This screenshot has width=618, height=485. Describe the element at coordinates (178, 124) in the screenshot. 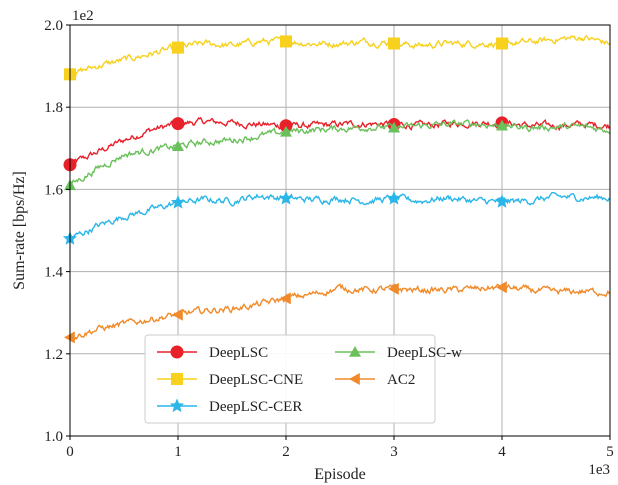

I see `series-marker-deeplsc` at that location.